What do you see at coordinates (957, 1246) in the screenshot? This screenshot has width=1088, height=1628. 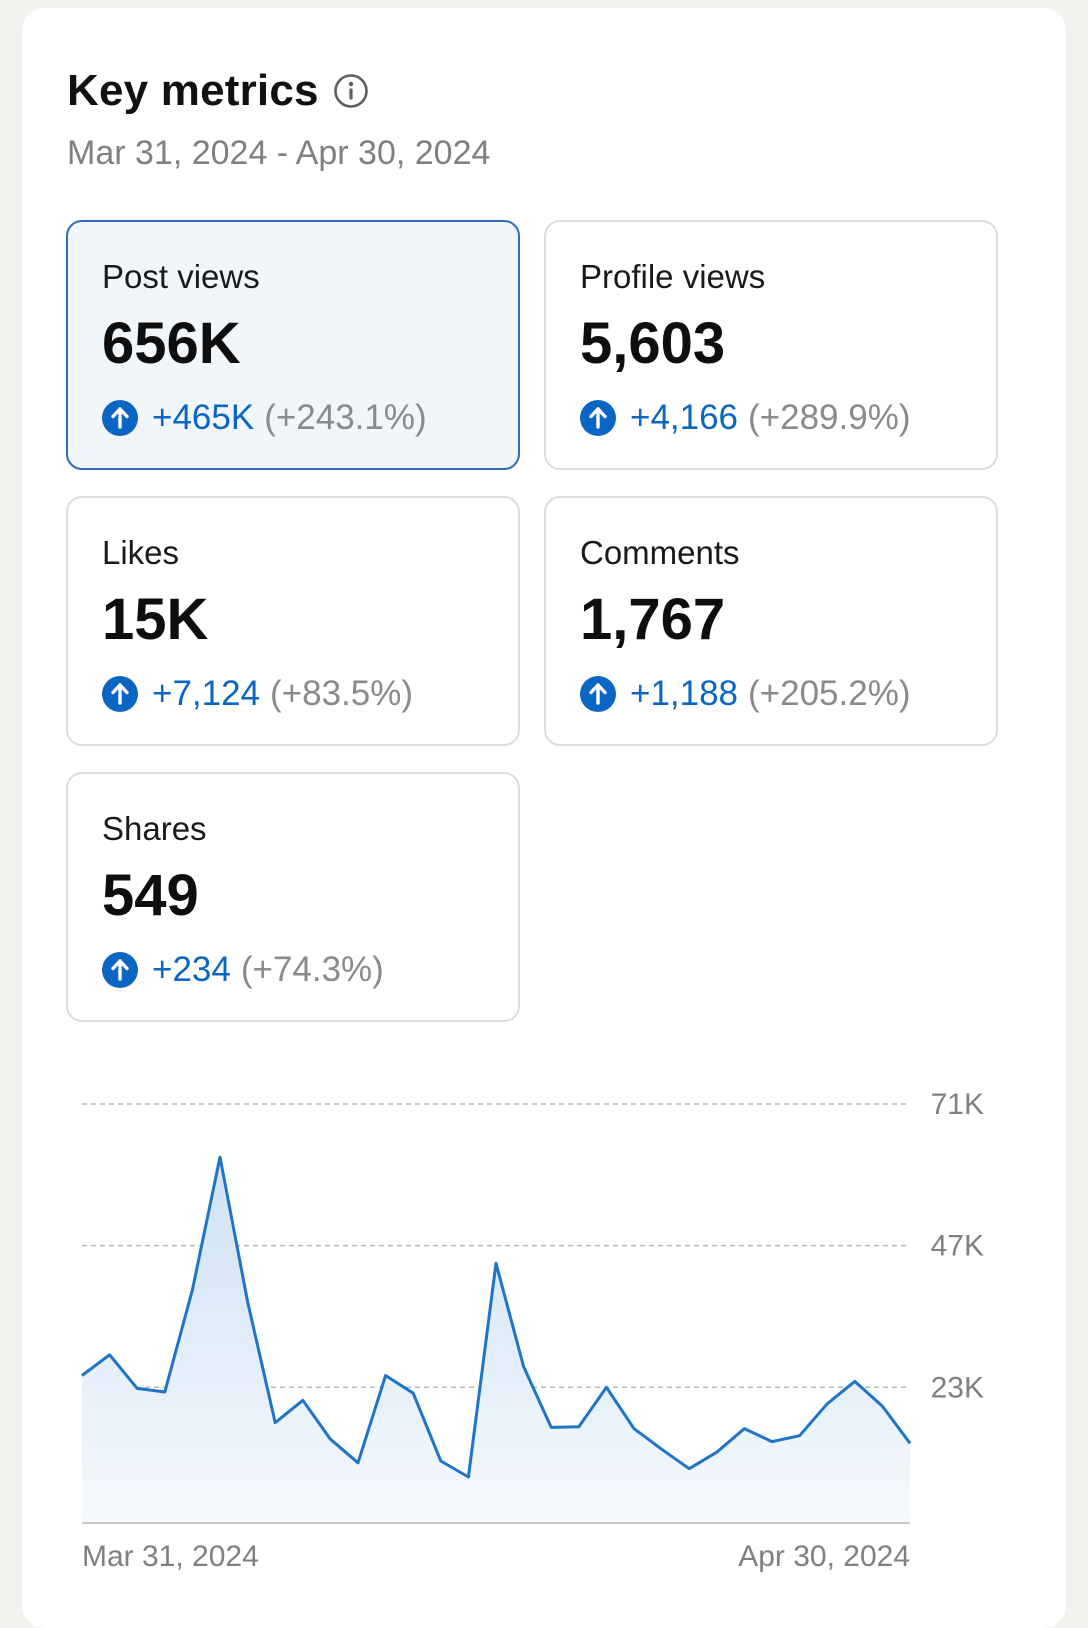 I see `y-tick-label: 47K` at bounding box center [957, 1246].